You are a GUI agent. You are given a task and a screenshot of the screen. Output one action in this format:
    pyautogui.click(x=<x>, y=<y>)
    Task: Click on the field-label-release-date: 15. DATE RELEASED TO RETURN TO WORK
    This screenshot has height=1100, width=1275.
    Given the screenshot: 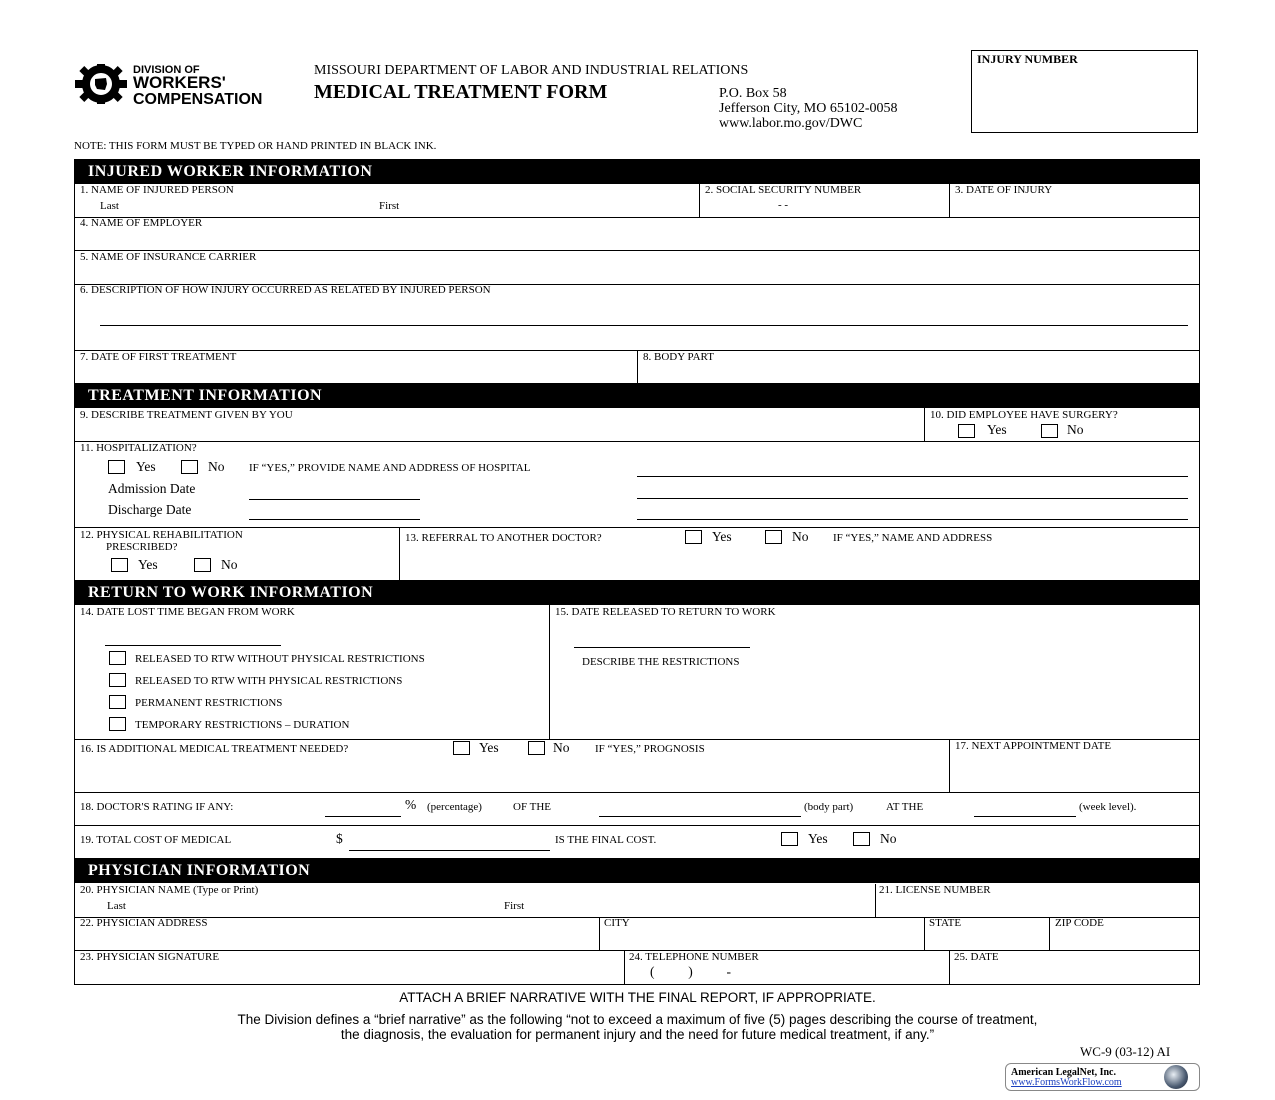 What is the action you would take?
    pyautogui.click(x=665, y=612)
    